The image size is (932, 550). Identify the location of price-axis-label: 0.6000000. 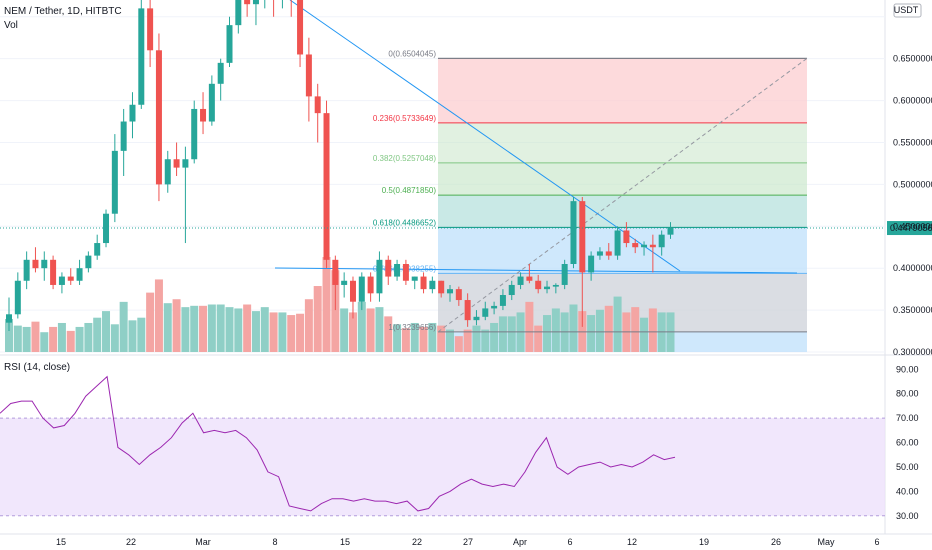
(912, 101).